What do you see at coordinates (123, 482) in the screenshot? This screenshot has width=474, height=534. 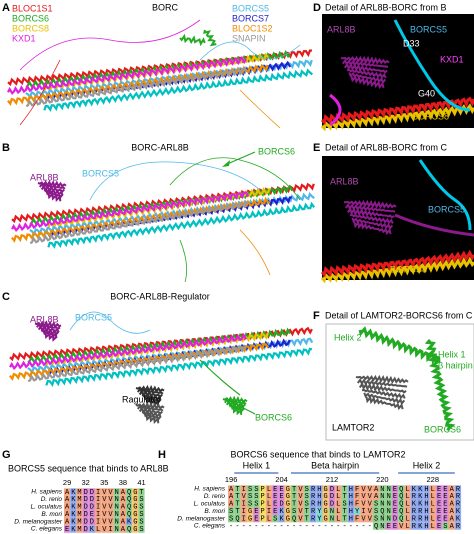 I see `position-number: 38` at bounding box center [123, 482].